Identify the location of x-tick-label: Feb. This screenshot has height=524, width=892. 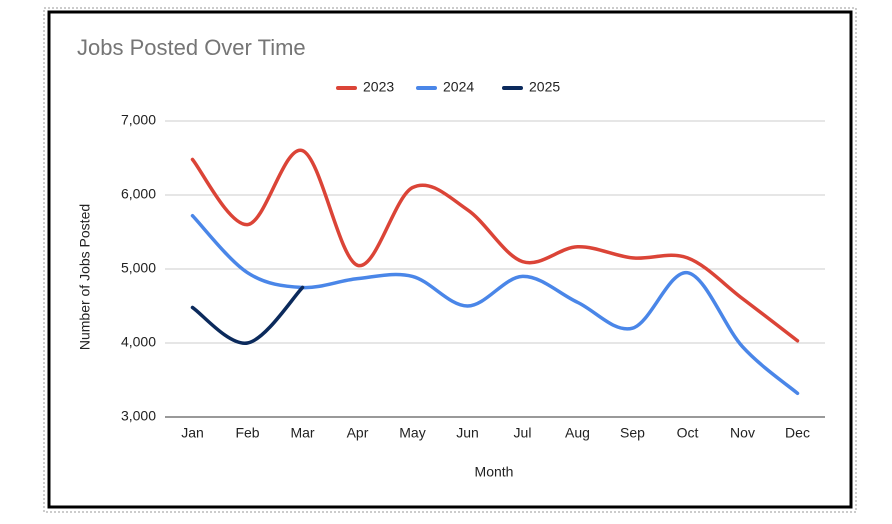
(247, 433).